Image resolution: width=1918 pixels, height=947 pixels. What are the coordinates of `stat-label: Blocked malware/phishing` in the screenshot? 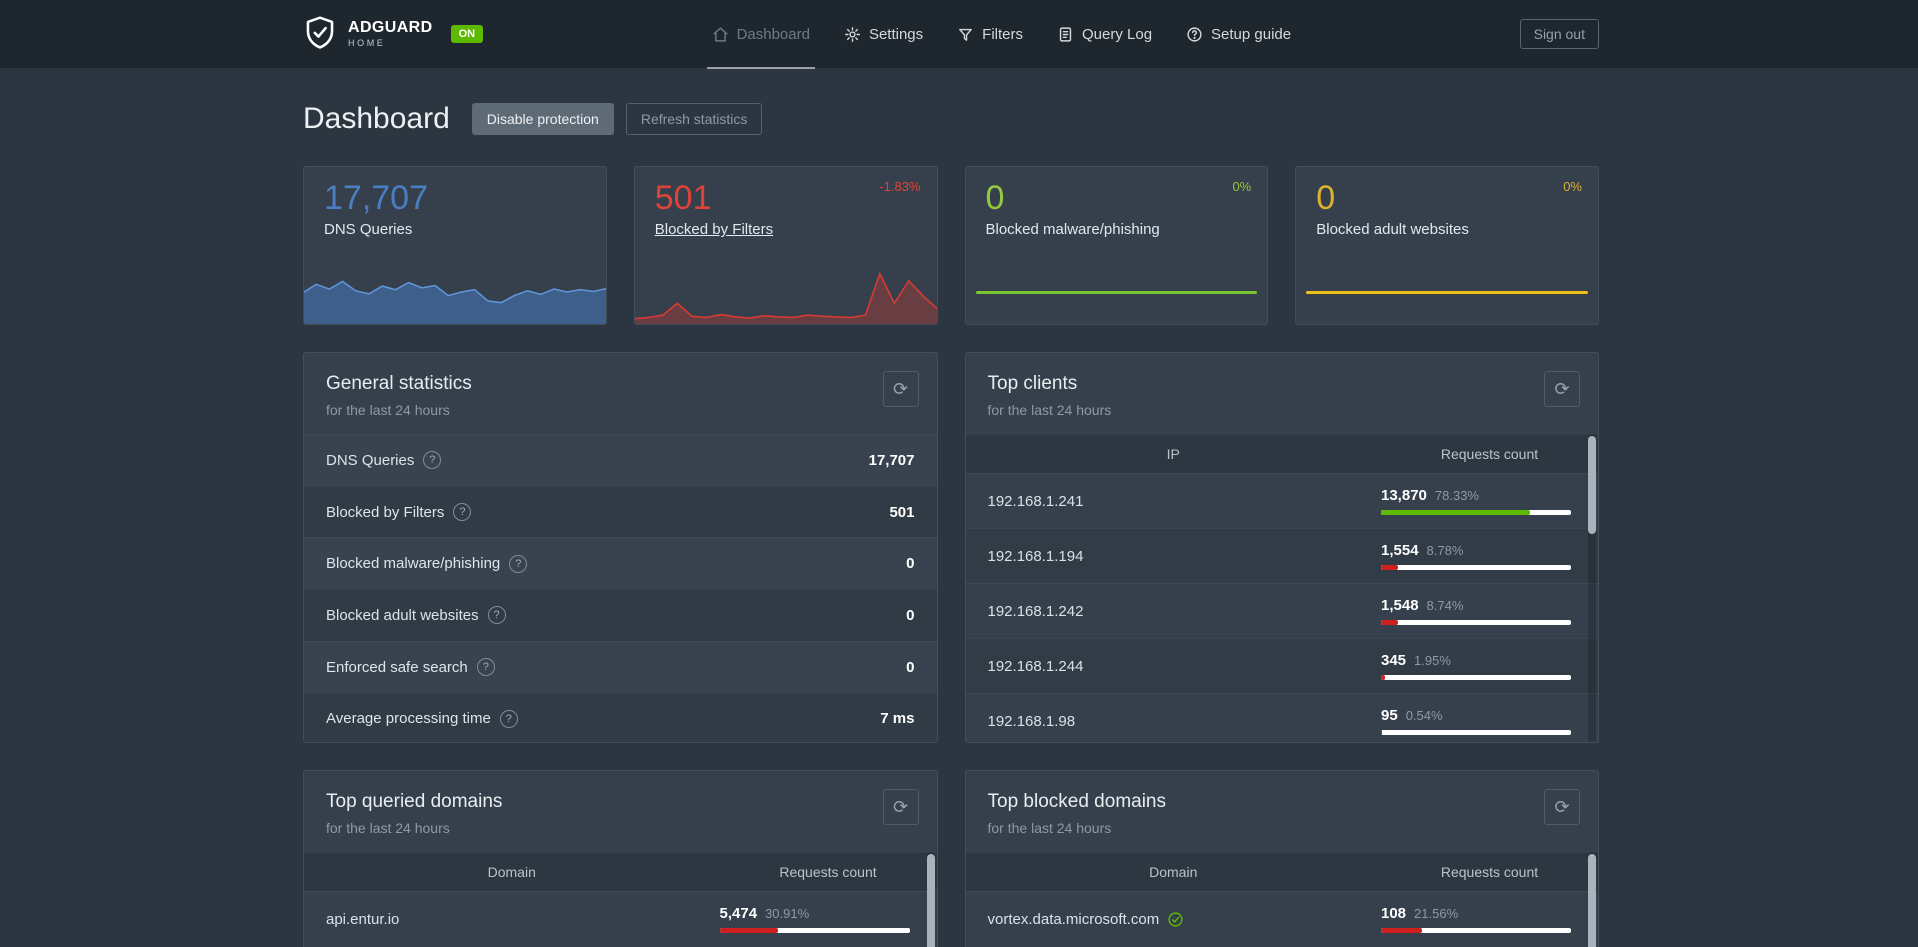 It's located at (1072, 230).